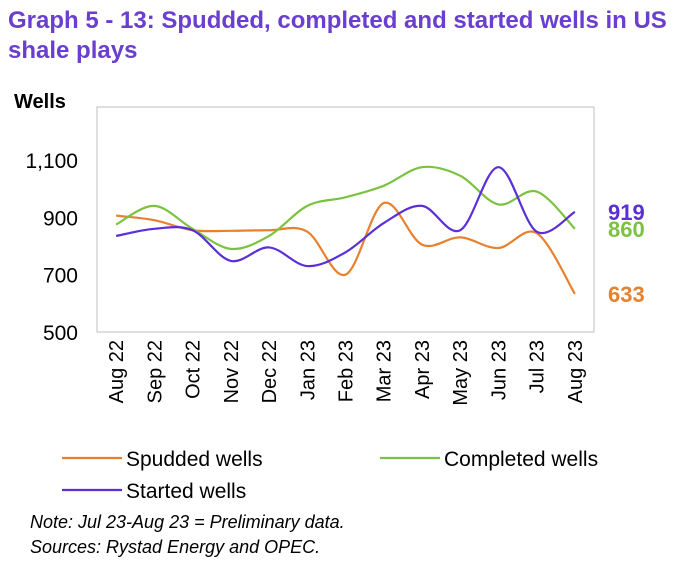  What do you see at coordinates (626, 212) in the screenshot?
I see `end-label-started: 919` at bounding box center [626, 212].